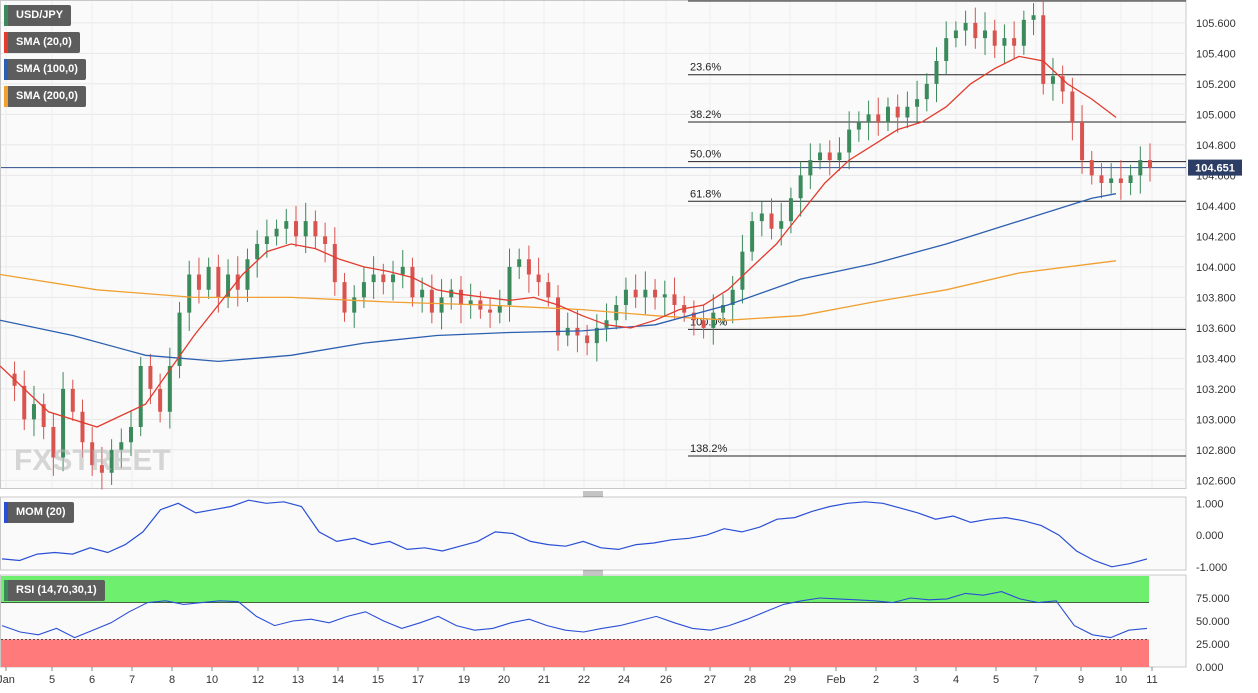 The image size is (1258, 693). Describe the element at coordinates (1036, 680) in the screenshot. I see `date-tick-label: 7` at that location.